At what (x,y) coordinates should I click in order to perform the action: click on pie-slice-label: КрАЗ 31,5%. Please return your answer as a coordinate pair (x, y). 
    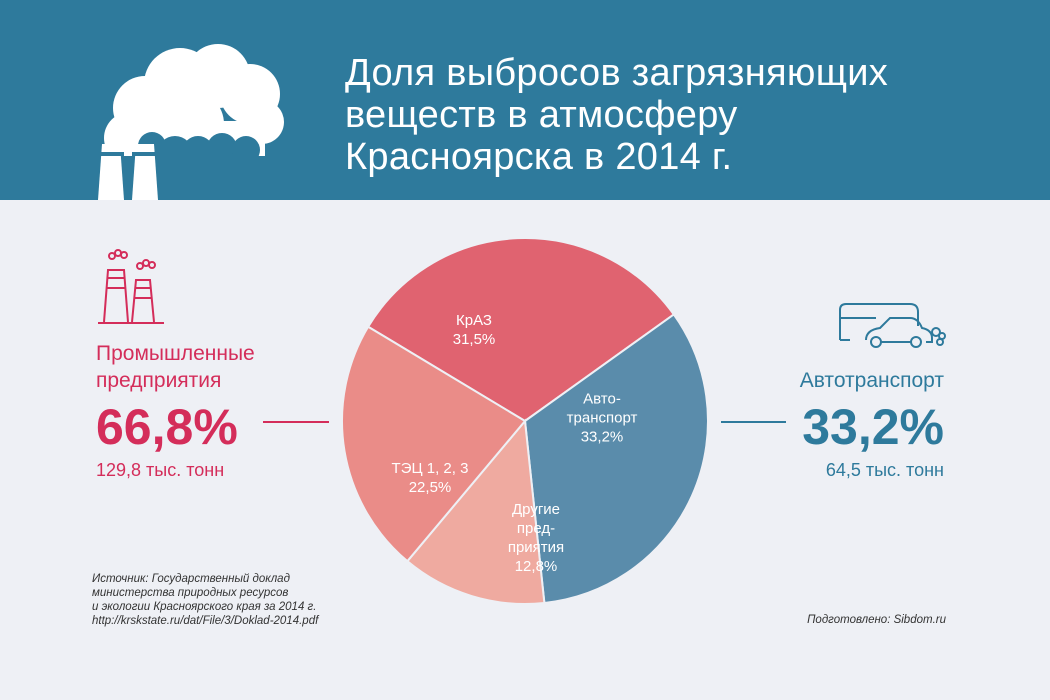
    Looking at the image, I should click on (474, 330).